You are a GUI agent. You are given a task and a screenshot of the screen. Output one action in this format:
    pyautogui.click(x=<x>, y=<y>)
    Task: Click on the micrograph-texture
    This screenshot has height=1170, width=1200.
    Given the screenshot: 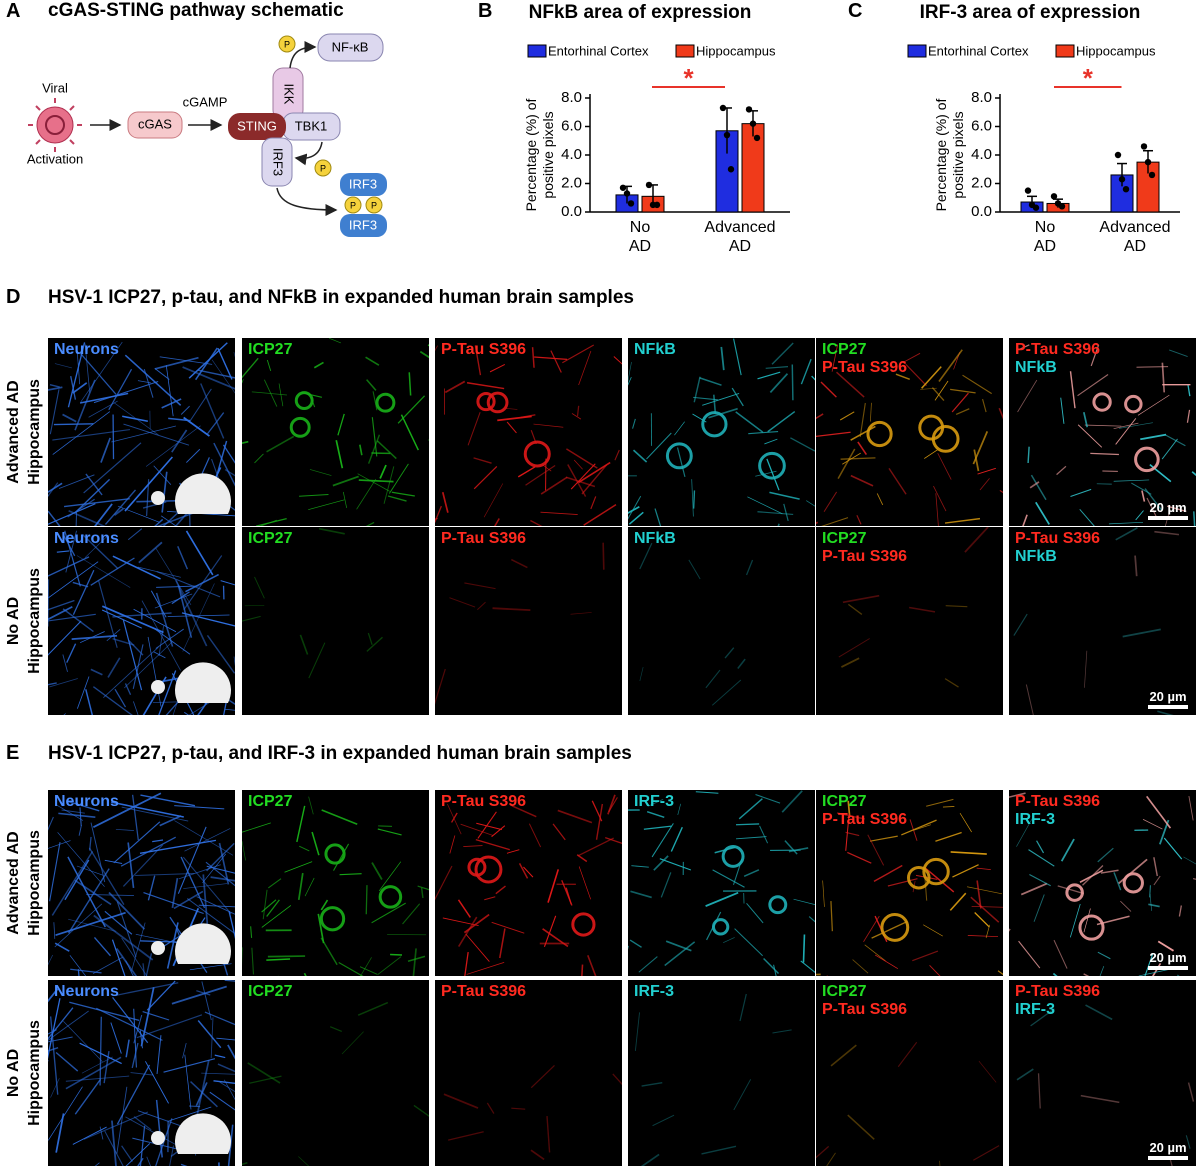 What is the action you would take?
    pyautogui.click(x=141, y=433)
    